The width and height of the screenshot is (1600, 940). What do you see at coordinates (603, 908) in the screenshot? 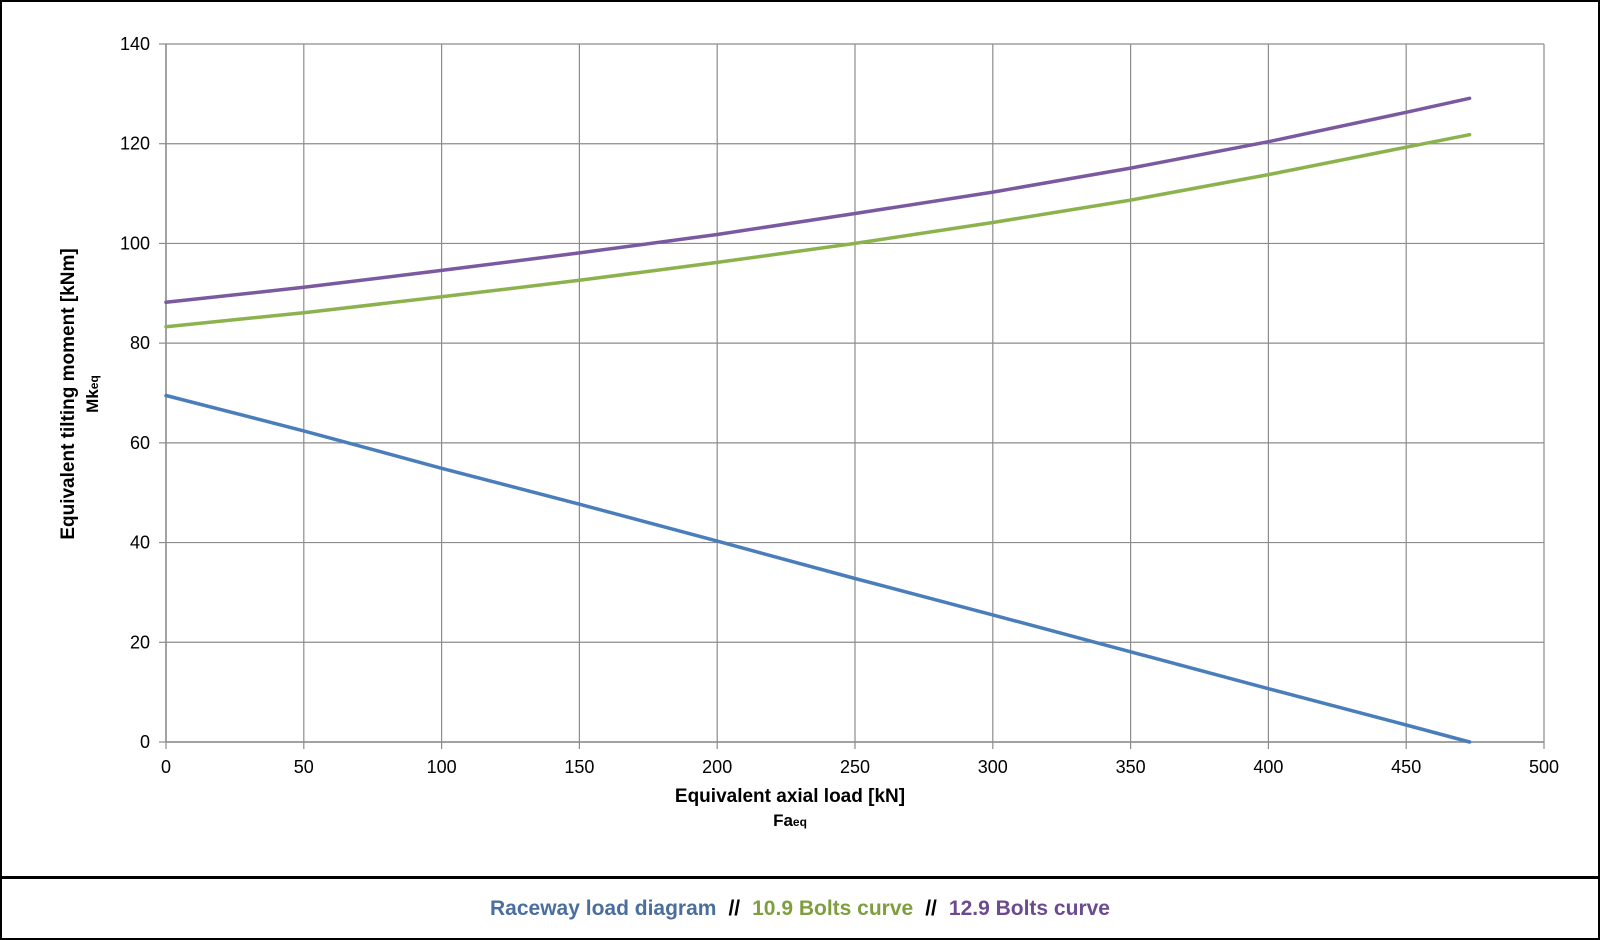
I see `legend-item-raceway: Raceway load diagram` at bounding box center [603, 908].